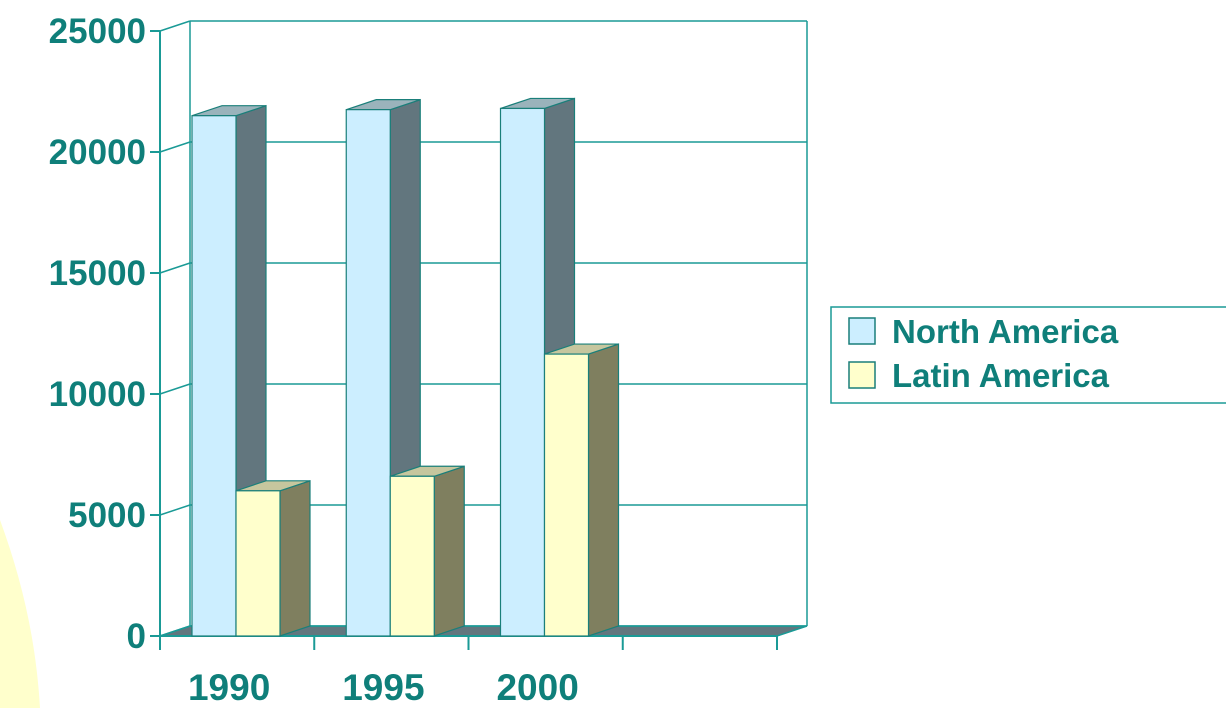  I want to click on x-tick-label: 1995, so click(383, 687).